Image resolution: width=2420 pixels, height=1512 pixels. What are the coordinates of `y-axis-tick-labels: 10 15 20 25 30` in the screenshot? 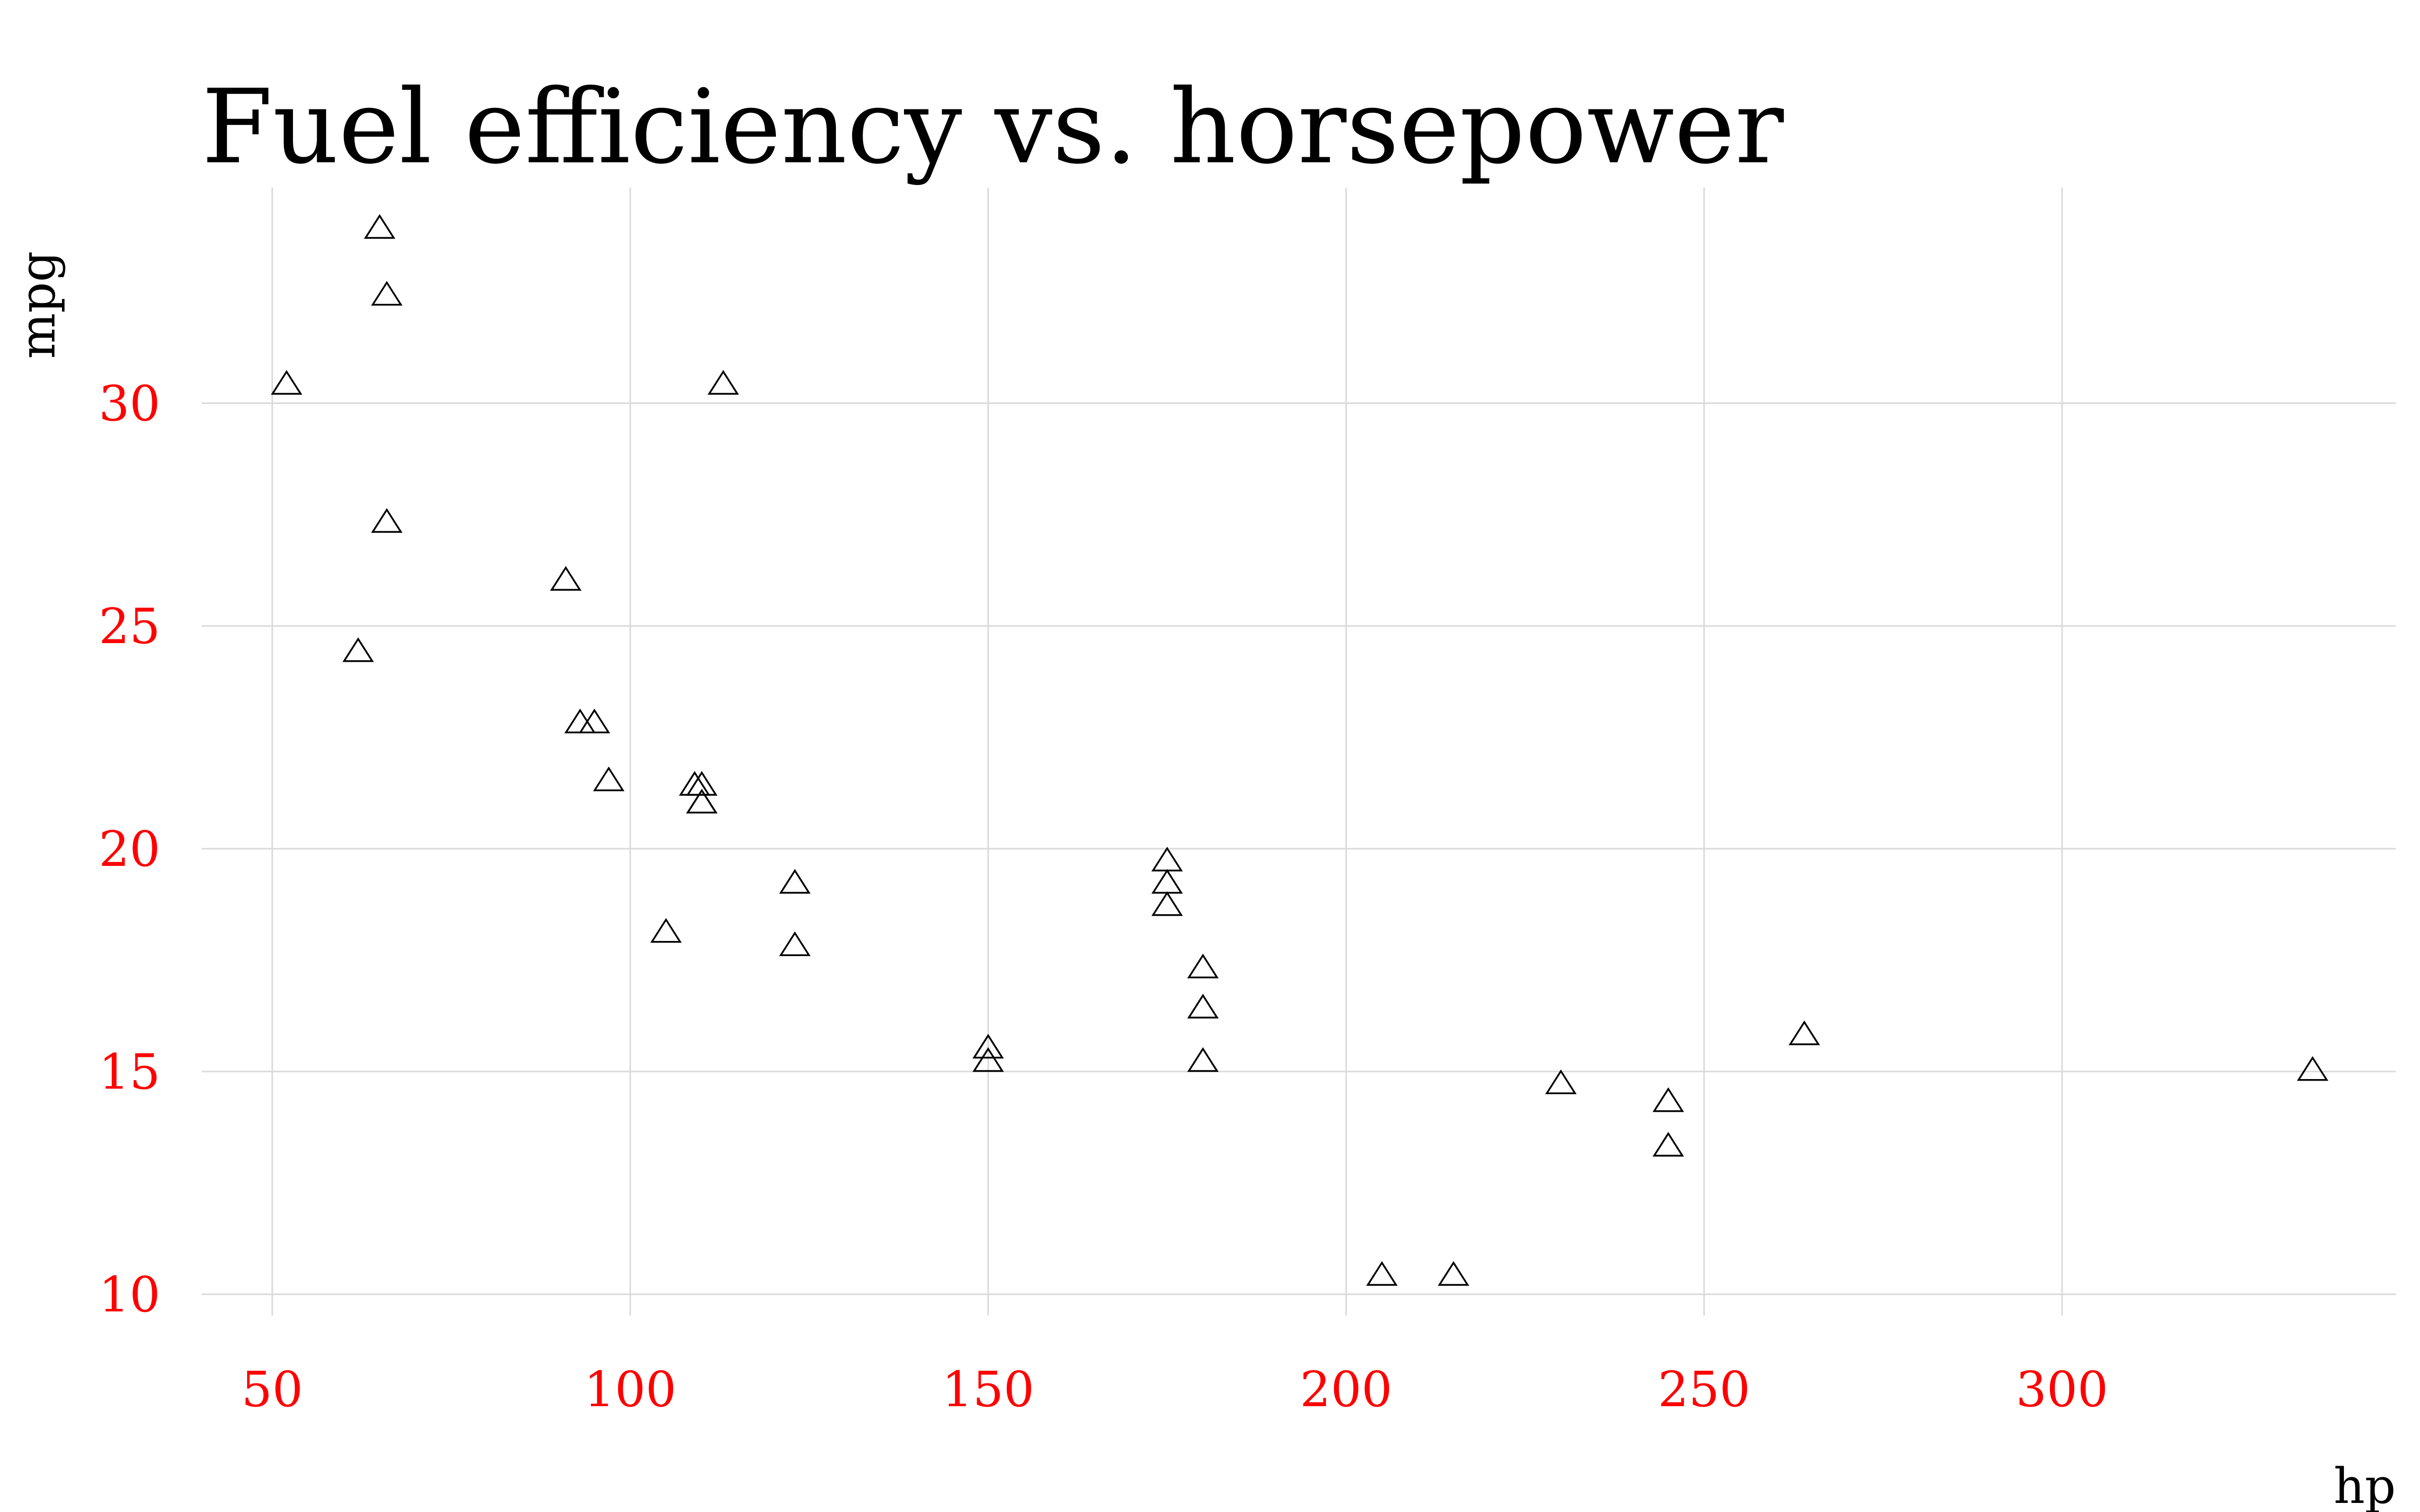 It's located at (129, 849).